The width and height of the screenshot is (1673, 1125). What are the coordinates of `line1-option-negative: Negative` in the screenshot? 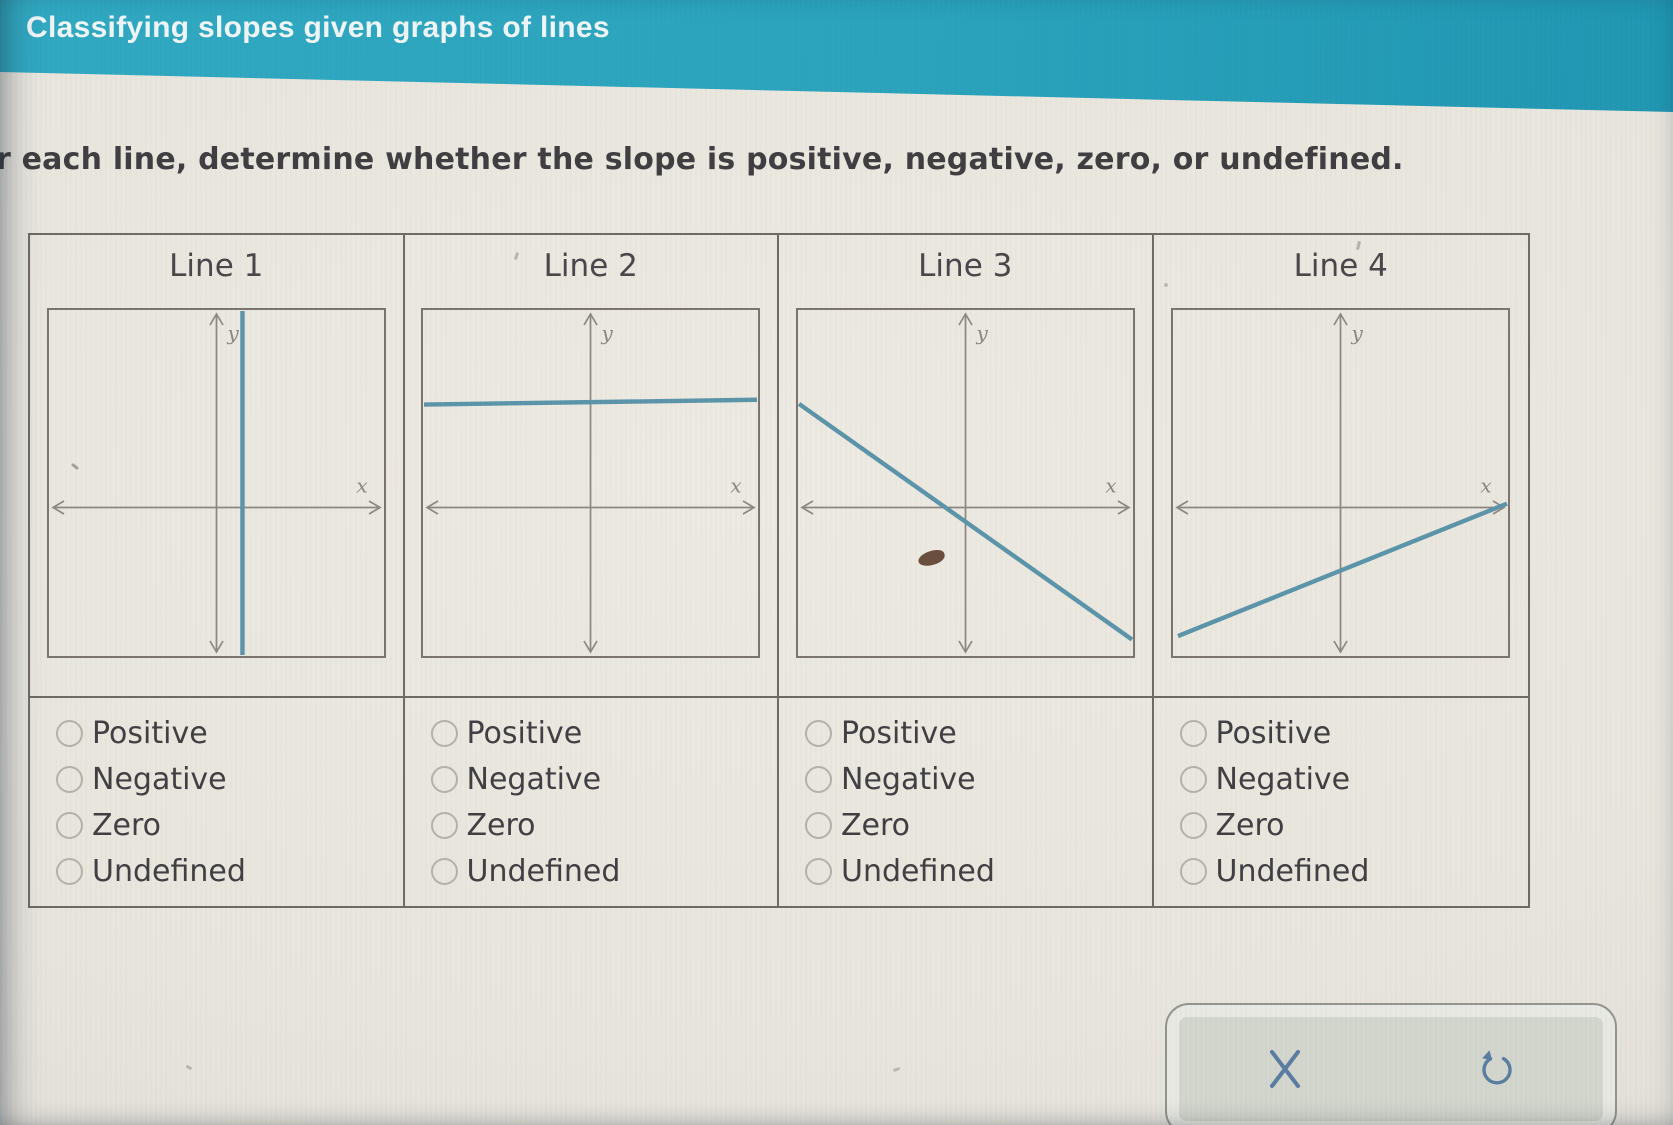 It's located at (229, 779).